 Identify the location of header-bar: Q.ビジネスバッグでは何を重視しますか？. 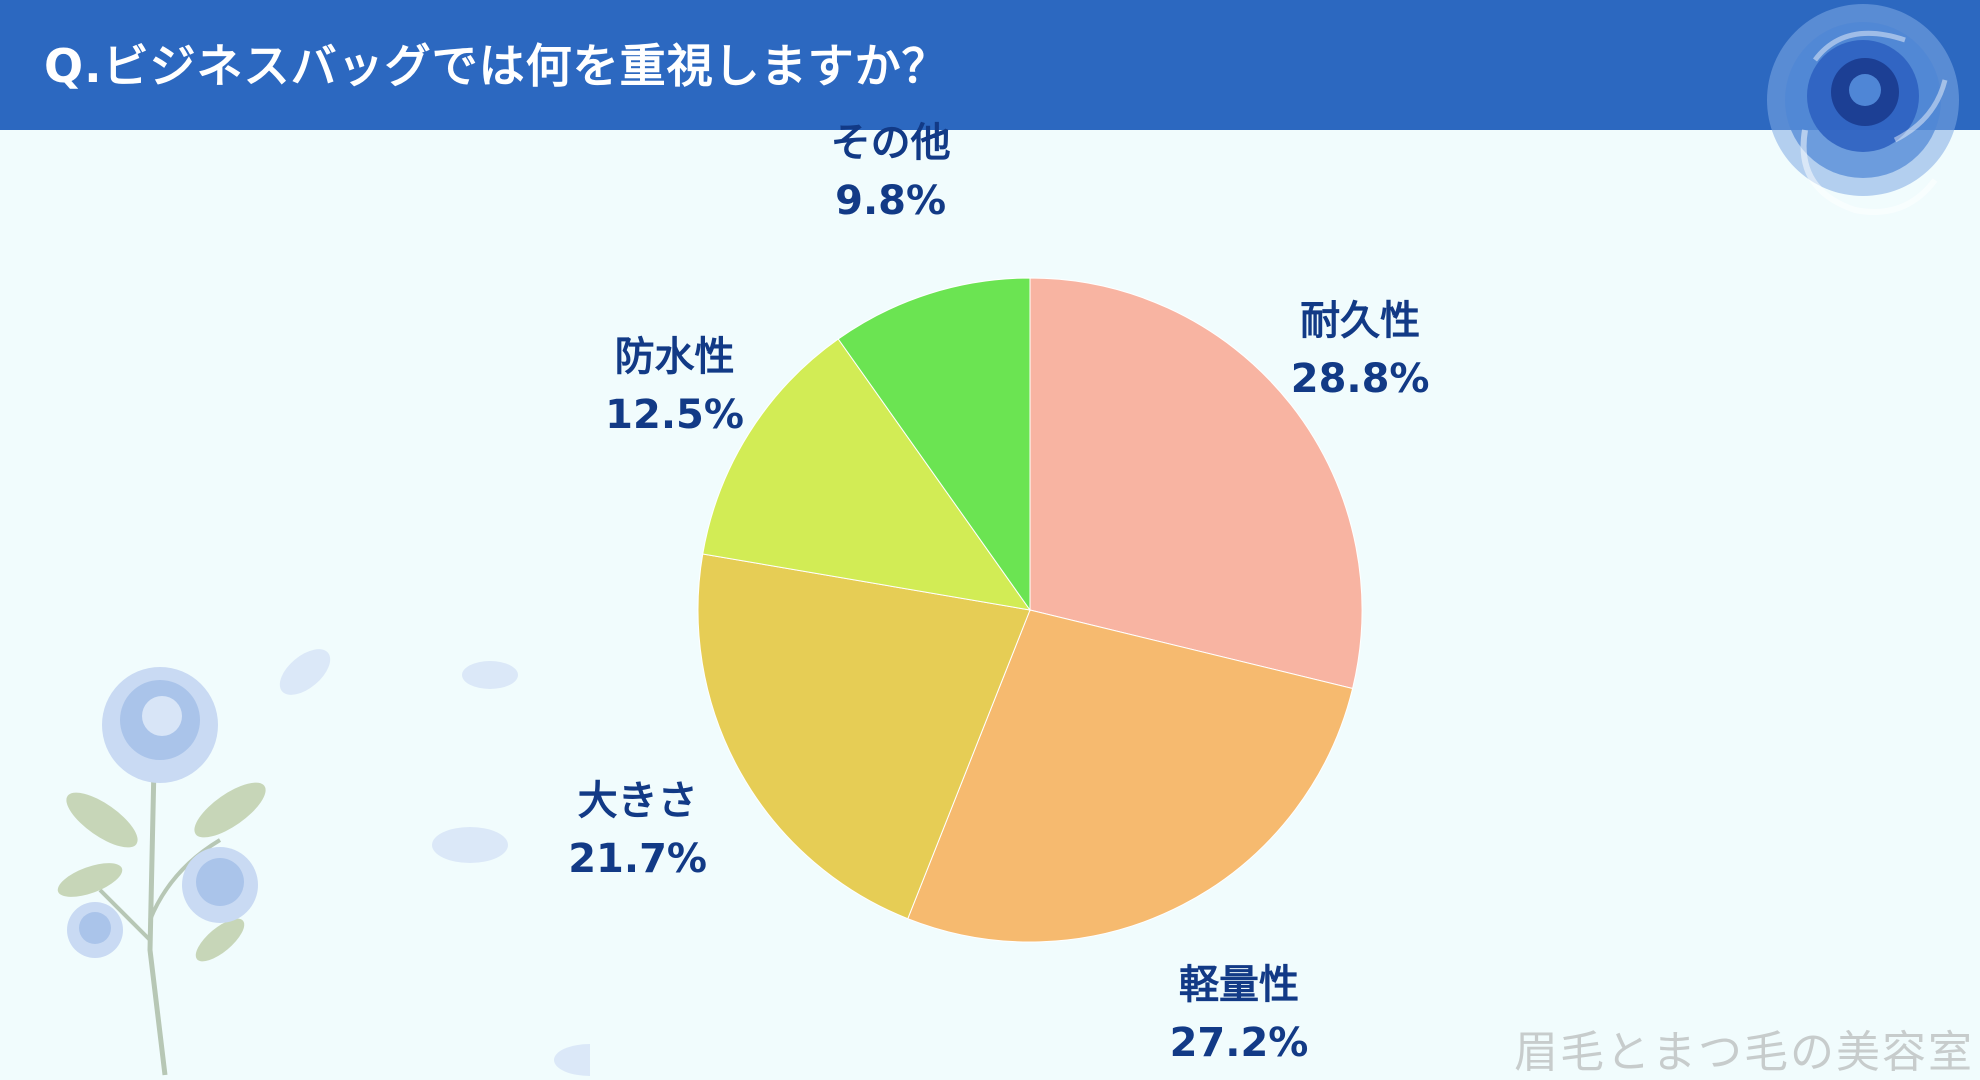
(990, 65).